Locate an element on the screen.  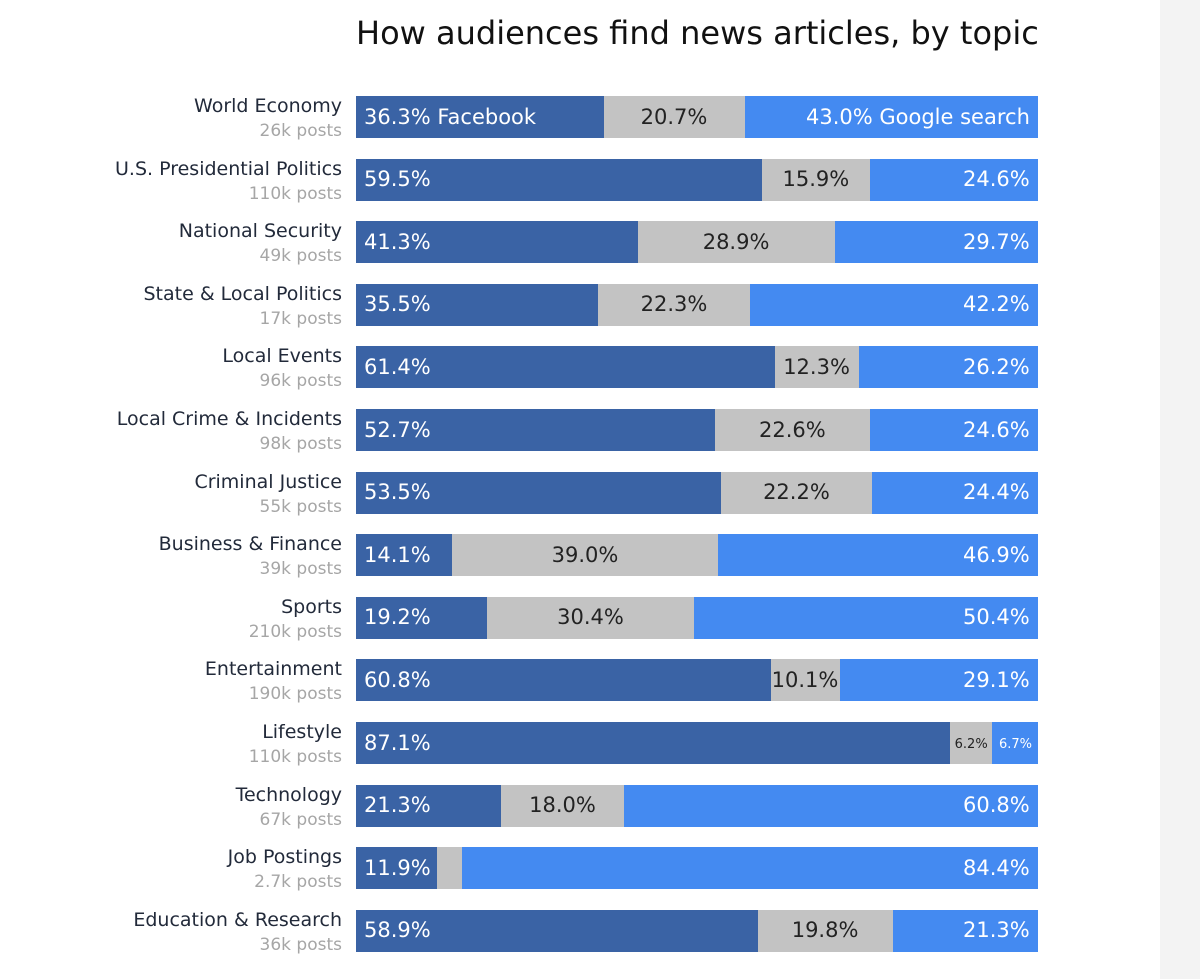
bar-google-education-and-research is located at coordinates (965, 930).